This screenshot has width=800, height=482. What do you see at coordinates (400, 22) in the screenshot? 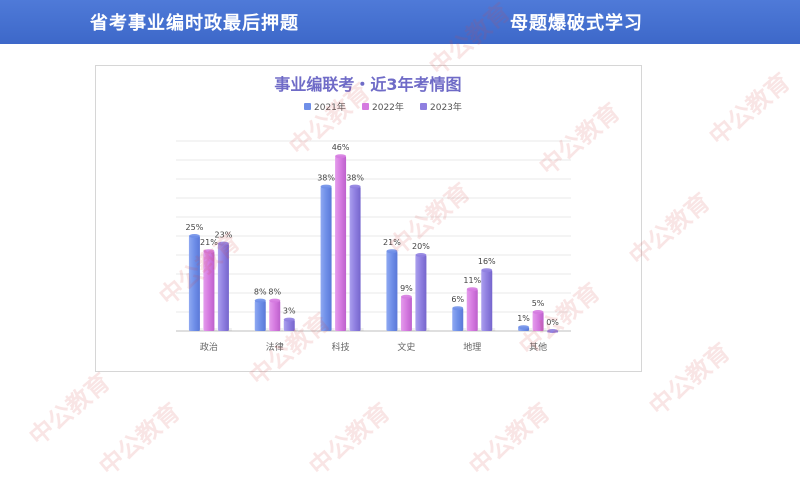
I see `header-banner: 省考事业编时政最后押题 母题爆破式学习` at bounding box center [400, 22].